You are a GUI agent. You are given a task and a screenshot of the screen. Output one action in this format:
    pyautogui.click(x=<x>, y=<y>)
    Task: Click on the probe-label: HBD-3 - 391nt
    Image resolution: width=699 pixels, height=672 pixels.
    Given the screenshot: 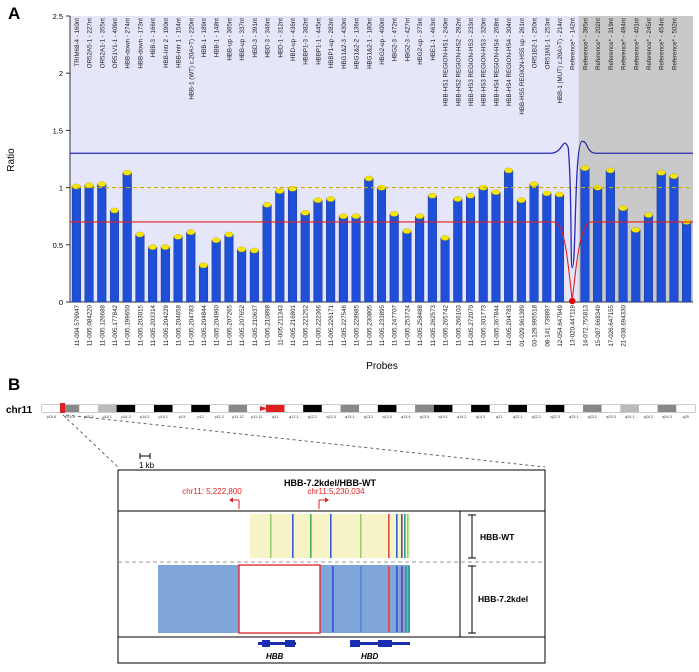 What is the action you would take?
    pyautogui.click(x=255, y=38)
    